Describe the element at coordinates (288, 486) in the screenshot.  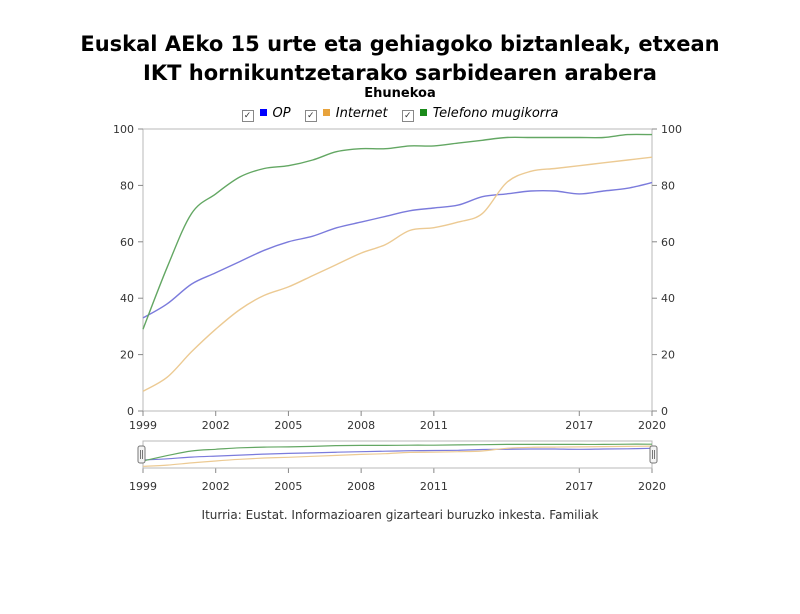
I see `navigator-x-tick-label: 2005` at that location.